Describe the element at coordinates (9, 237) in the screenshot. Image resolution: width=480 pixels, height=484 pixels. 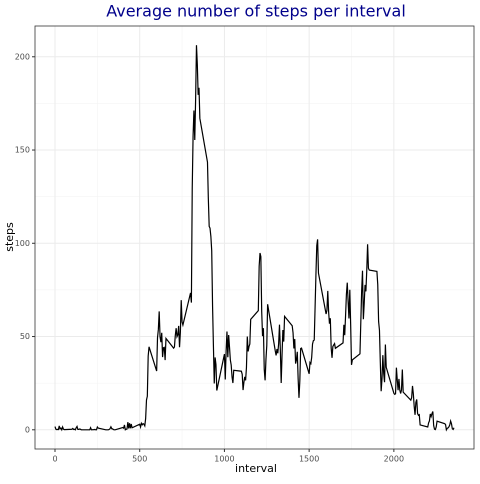
I see `y-axis-label: steps` at that location.